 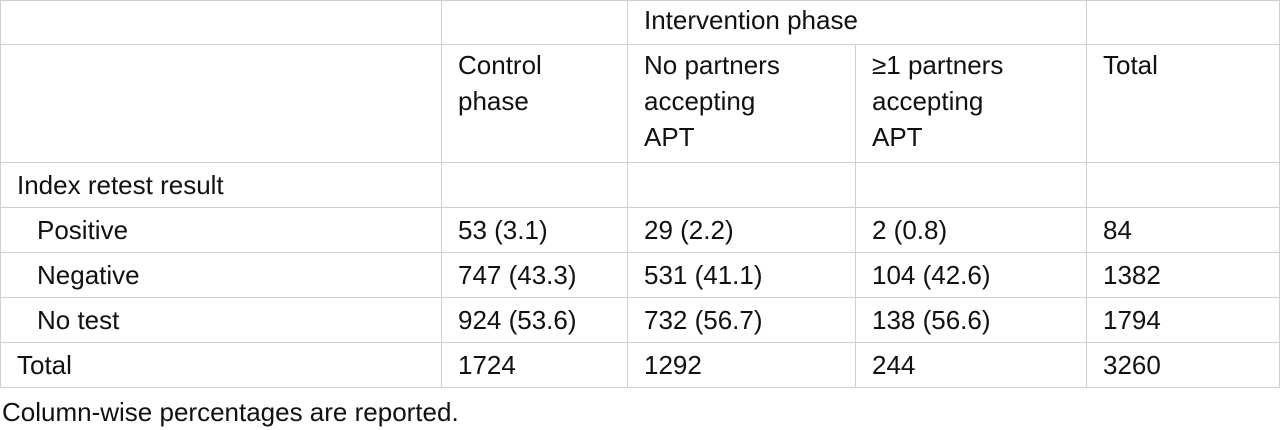 What do you see at coordinates (741, 230) in the screenshot?
I see `cell: 29 (2.2)` at bounding box center [741, 230].